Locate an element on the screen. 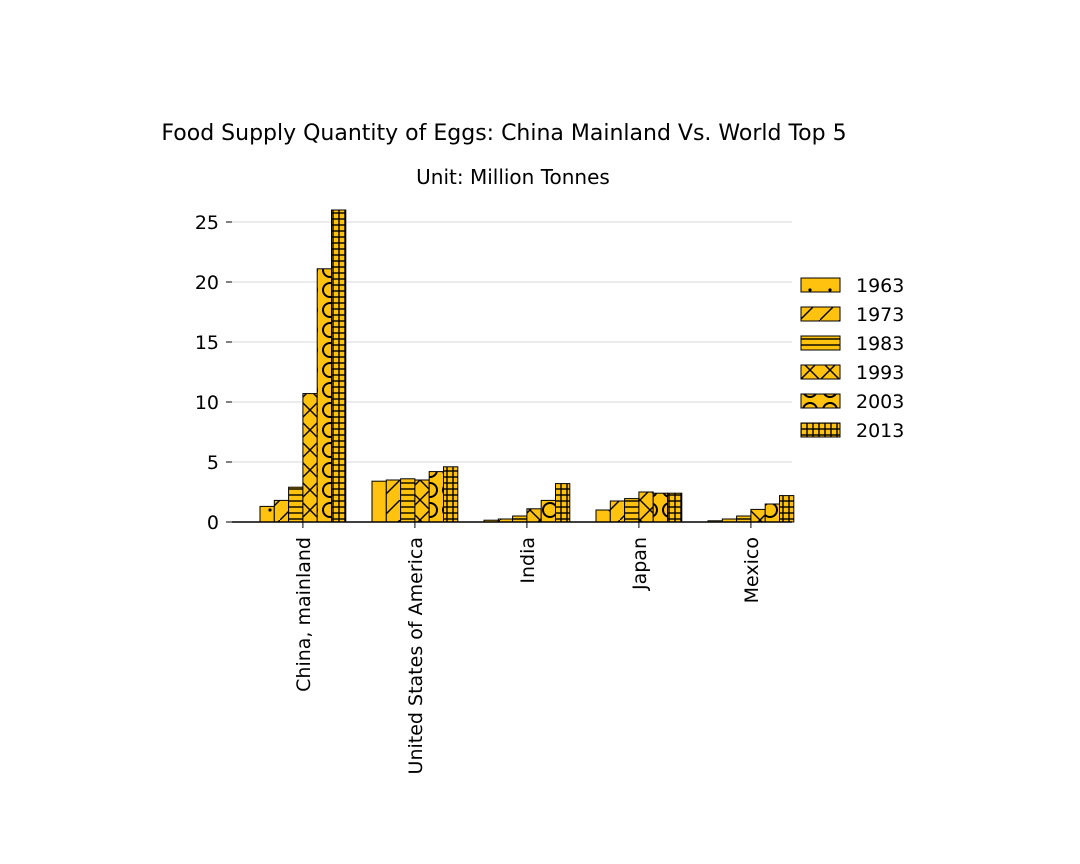  legend-swatch-2013 is located at coordinates (820, 430).